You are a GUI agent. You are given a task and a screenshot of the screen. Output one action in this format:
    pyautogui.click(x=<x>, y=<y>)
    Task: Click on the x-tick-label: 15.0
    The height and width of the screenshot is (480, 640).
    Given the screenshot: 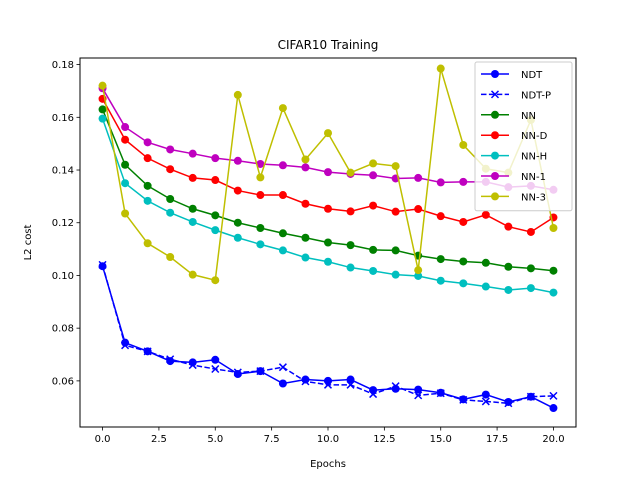 What is the action you would take?
    pyautogui.click(x=441, y=439)
    